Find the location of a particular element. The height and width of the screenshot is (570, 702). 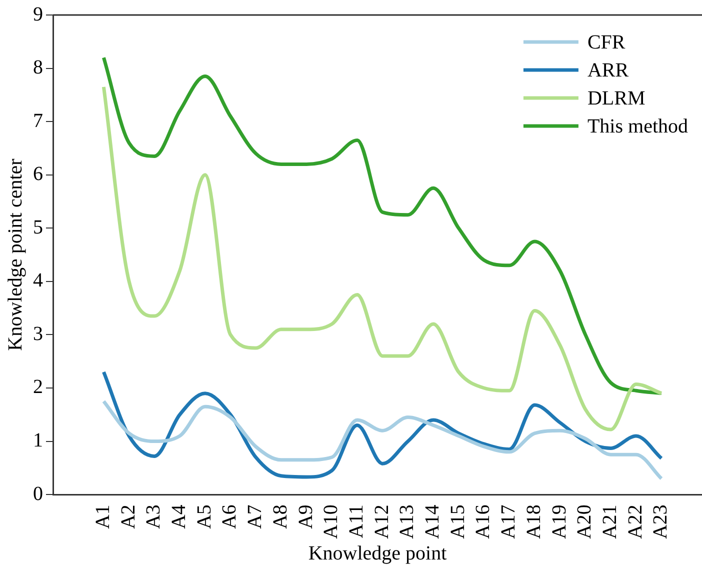

x-tick-label: A16 is located at coordinates (483, 522).